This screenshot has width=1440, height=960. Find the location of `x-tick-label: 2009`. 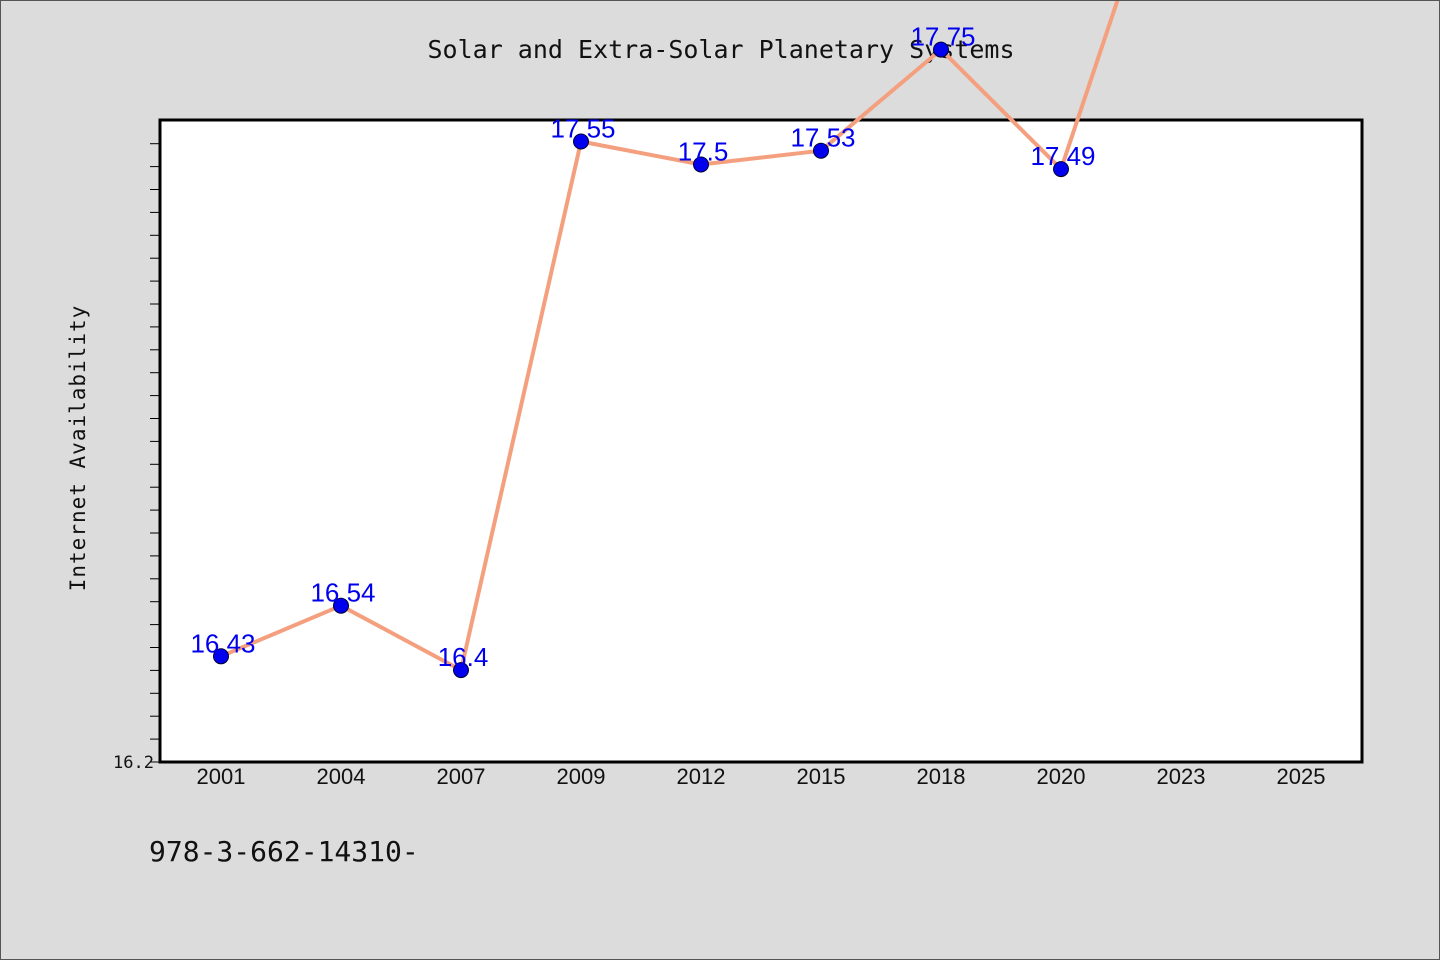

x-tick-label: 2009 is located at coordinates (581, 776).